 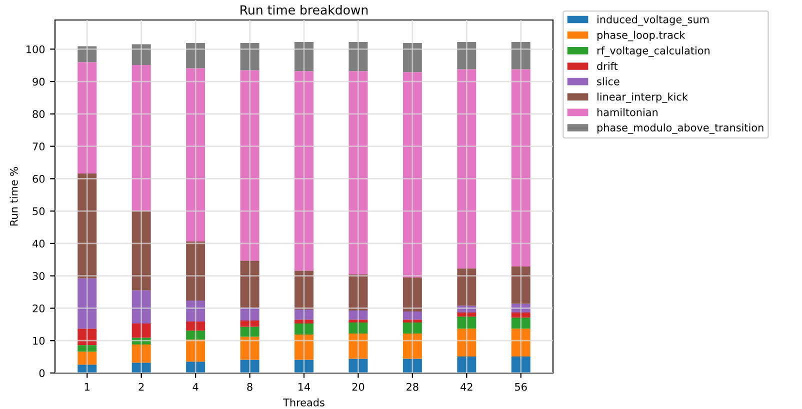 I want to click on legend-label: drift, so click(x=607, y=66).